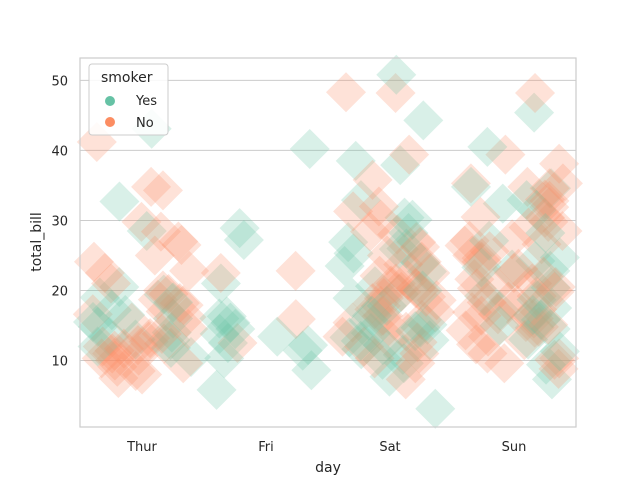  I want to click on x-axis-label: day, so click(328, 468).